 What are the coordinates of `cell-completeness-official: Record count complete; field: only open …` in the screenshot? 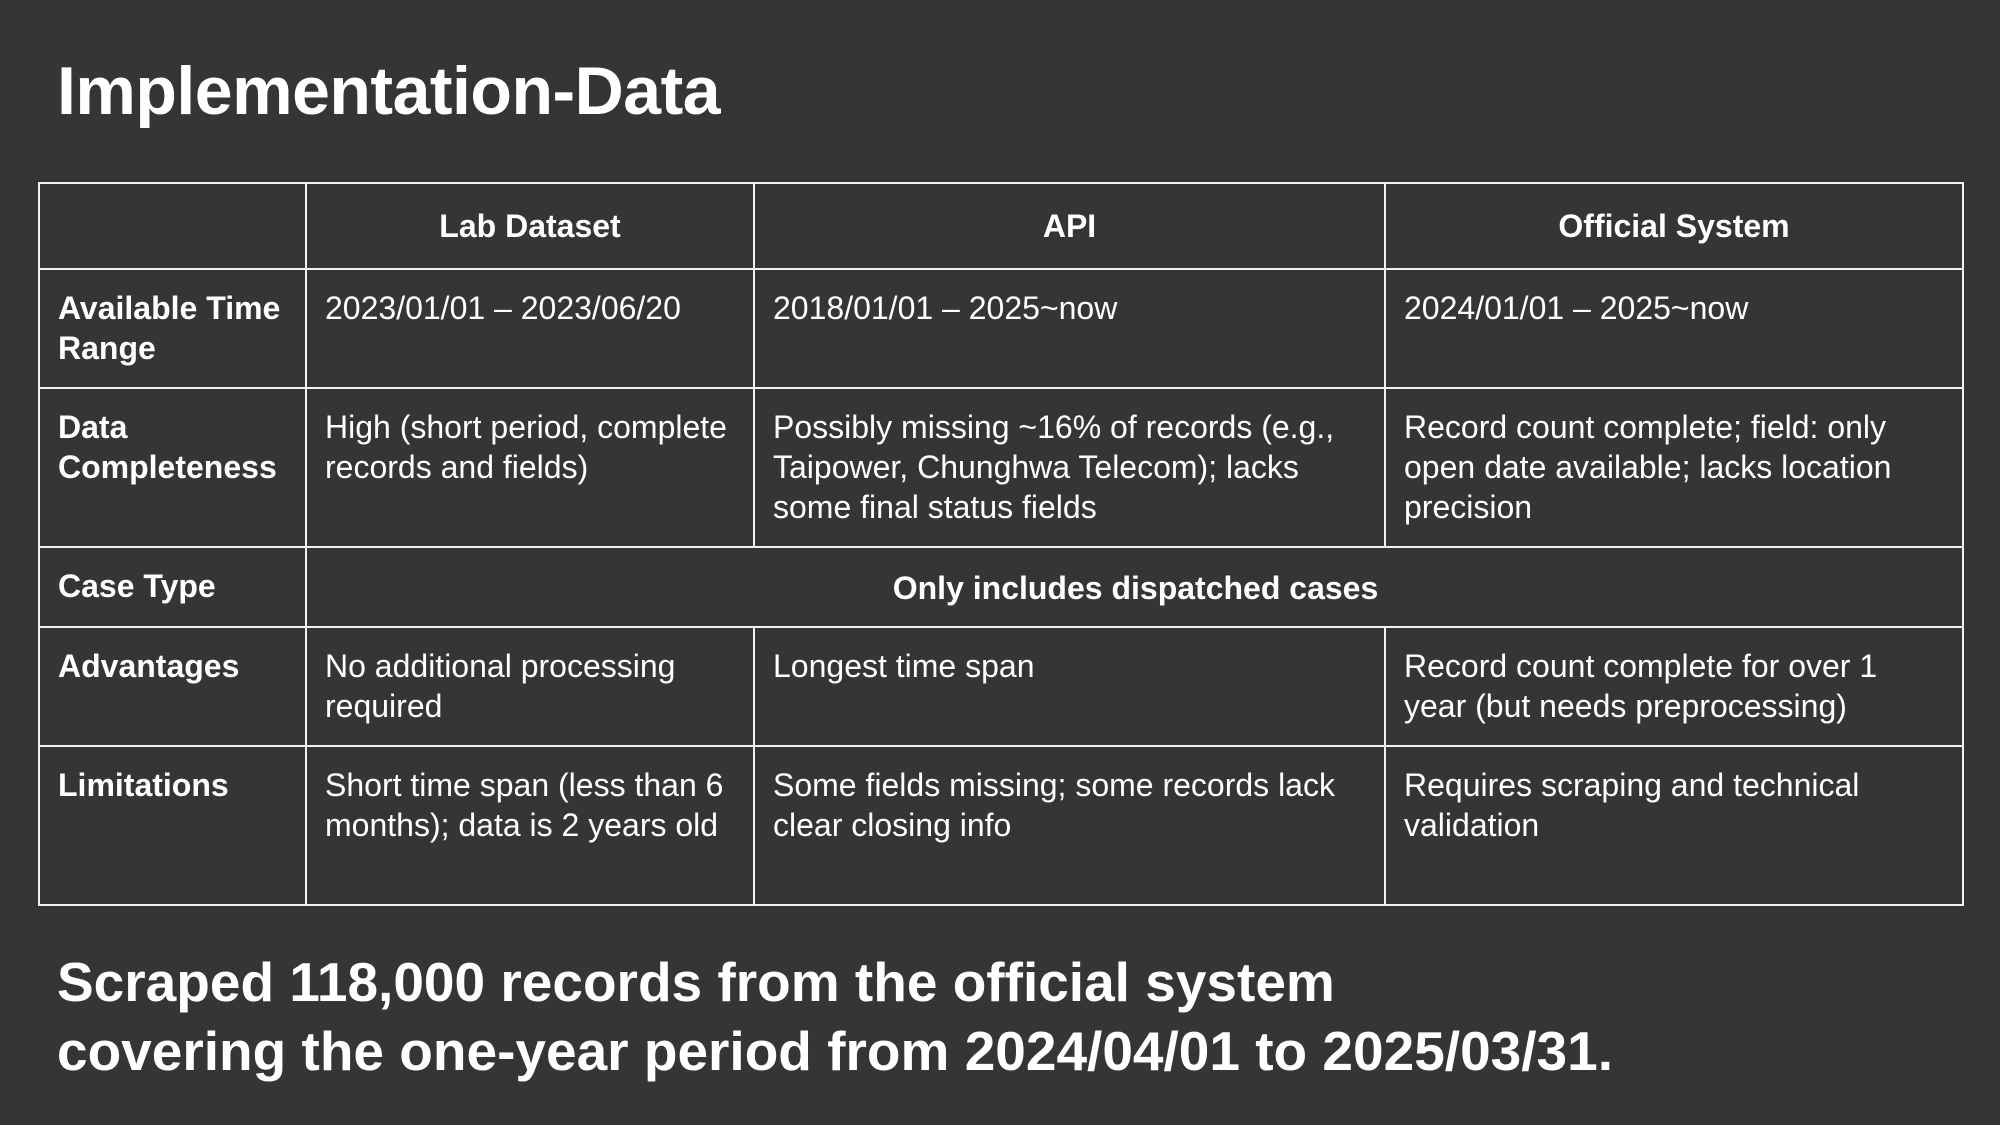 It's located at (1674, 467).